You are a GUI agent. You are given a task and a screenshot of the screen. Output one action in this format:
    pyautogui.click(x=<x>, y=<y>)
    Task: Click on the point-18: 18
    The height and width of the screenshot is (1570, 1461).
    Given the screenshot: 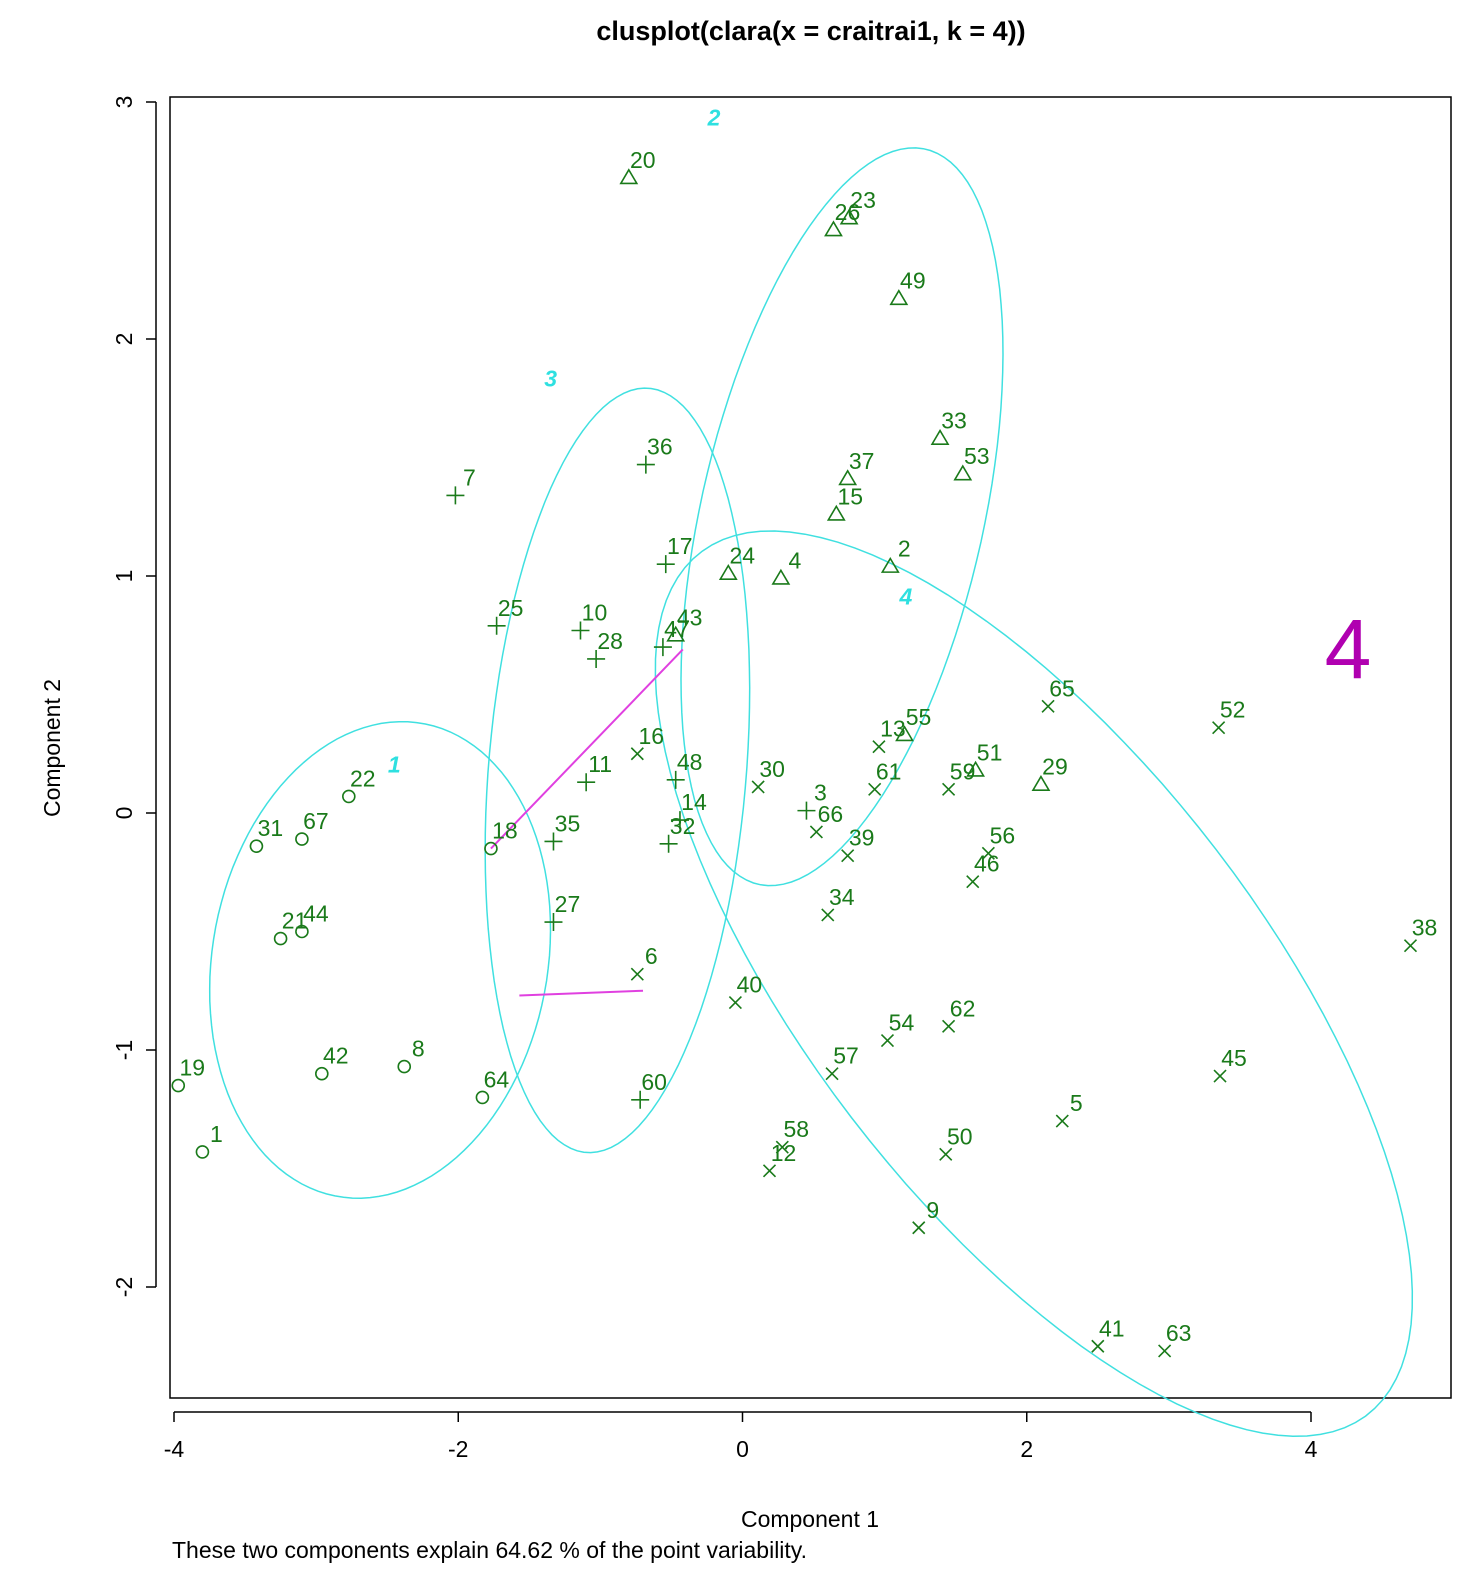 What is the action you would take?
    pyautogui.click(x=501, y=837)
    